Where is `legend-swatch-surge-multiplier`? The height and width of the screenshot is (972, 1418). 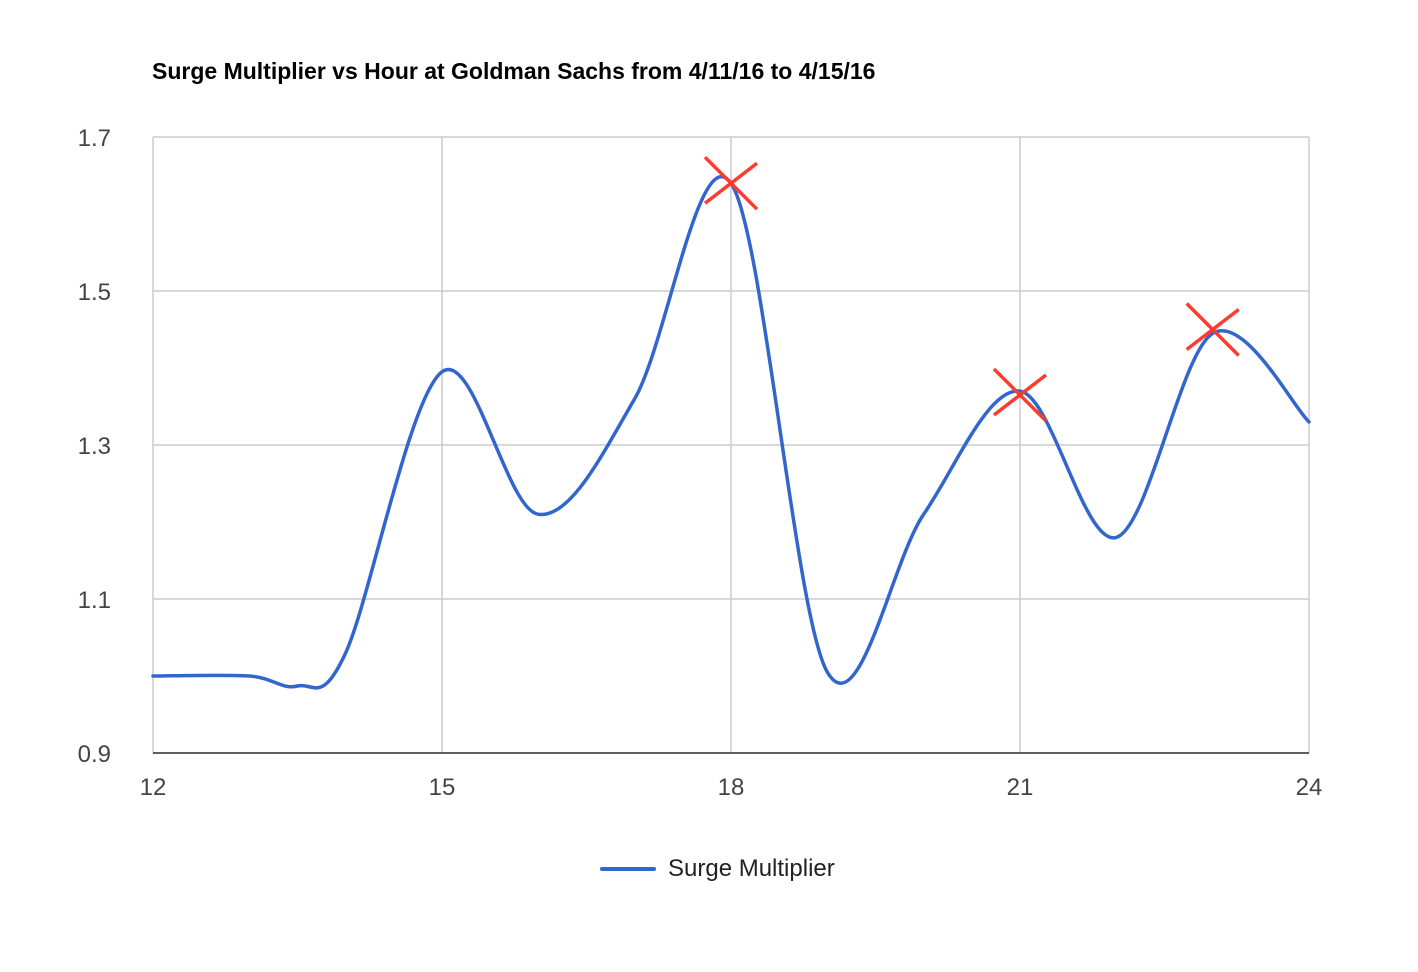
legend-swatch-surge-multiplier is located at coordinates (628, 869).